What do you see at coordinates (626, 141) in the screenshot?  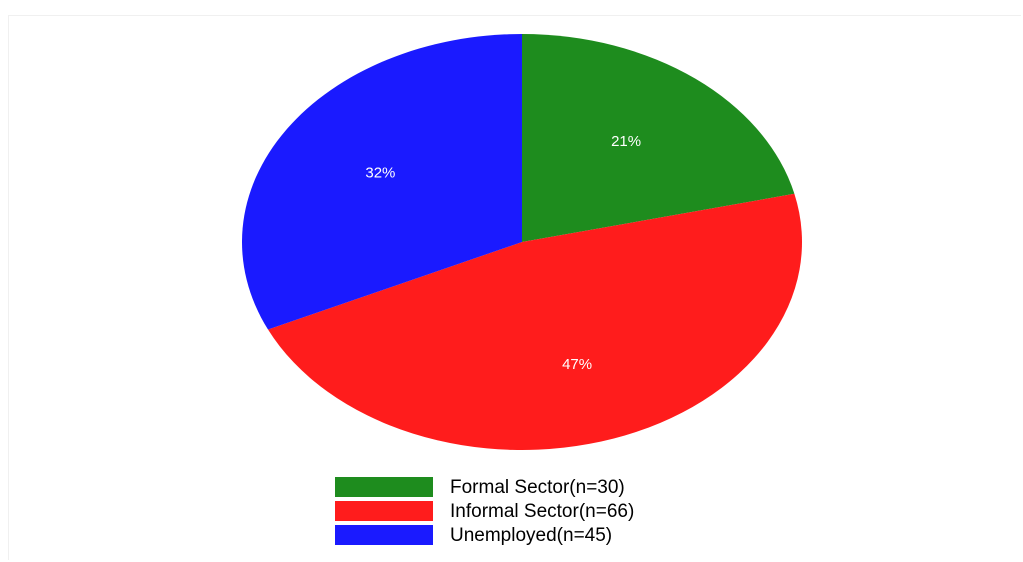 I see `slice-percent-label-1: 21%` at bounding box center [626, 141].